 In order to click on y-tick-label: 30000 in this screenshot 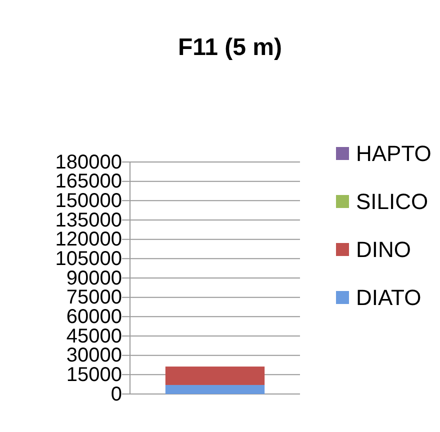, I will do `click(94, 355)`.